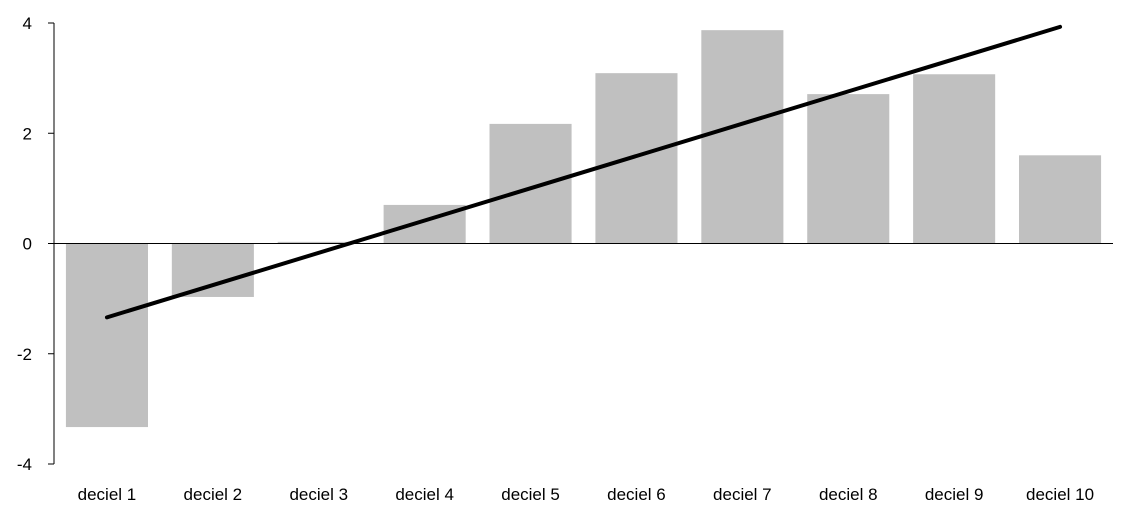  Describe the element at coordinates (424, 494) in the screenshot. I see `x-category-label: deciel 4` at that location.